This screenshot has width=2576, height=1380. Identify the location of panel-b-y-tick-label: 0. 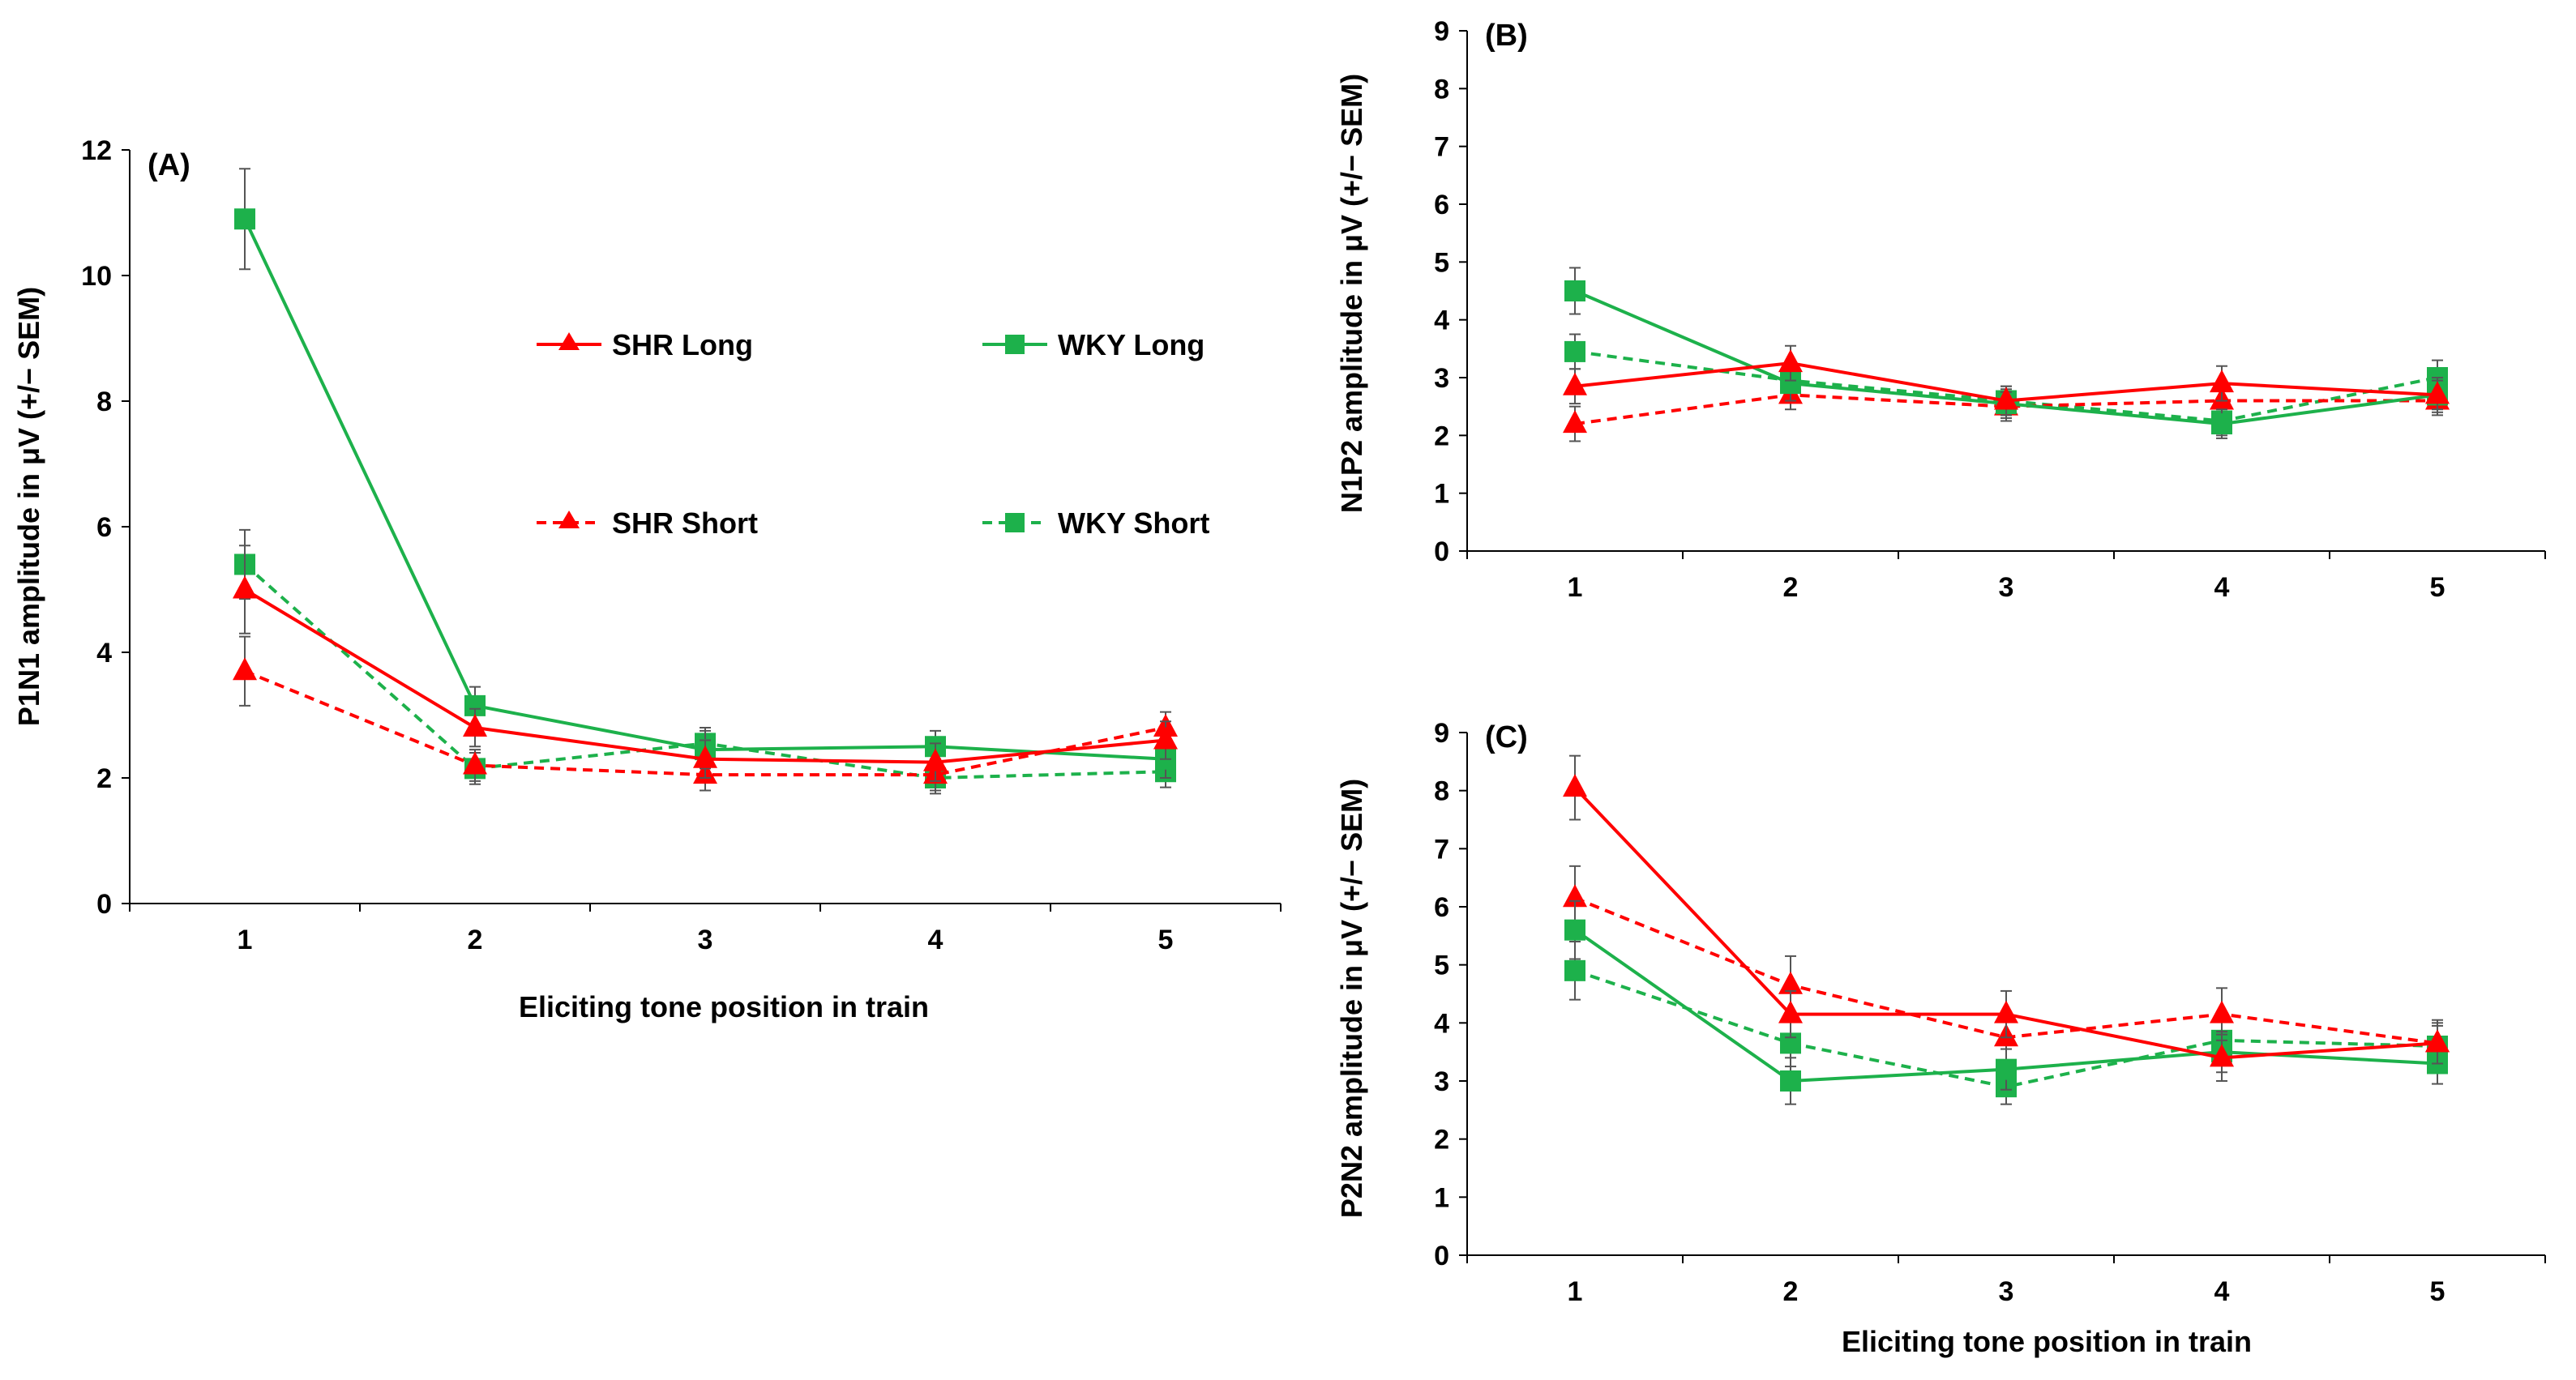
(1441, 551).